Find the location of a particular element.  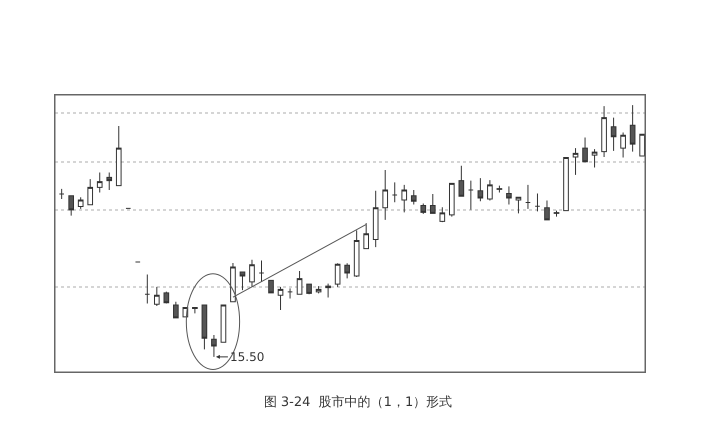

text: 图 3-24 股市中的（1，1）形式 is located at coordinates (358, 402).